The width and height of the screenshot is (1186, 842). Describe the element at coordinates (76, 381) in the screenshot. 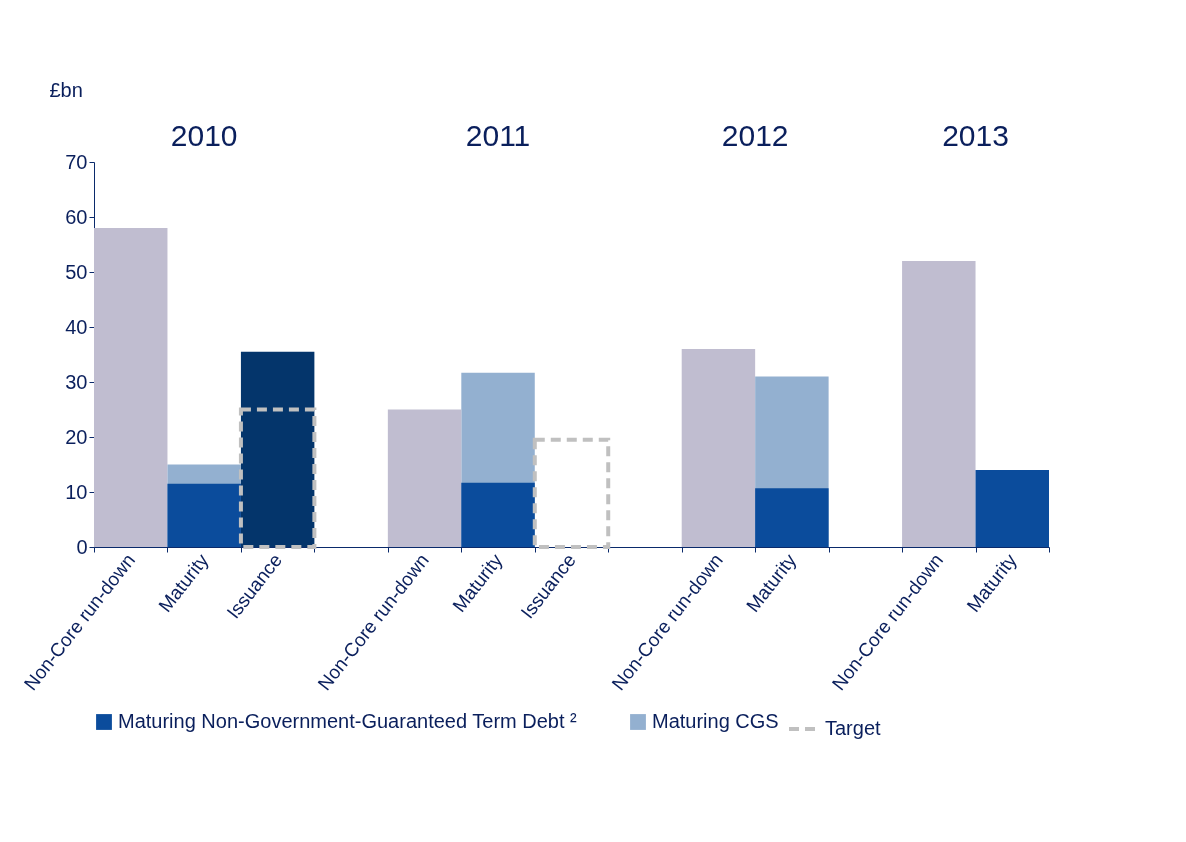

I see `y-tick-label: 30` at that location.